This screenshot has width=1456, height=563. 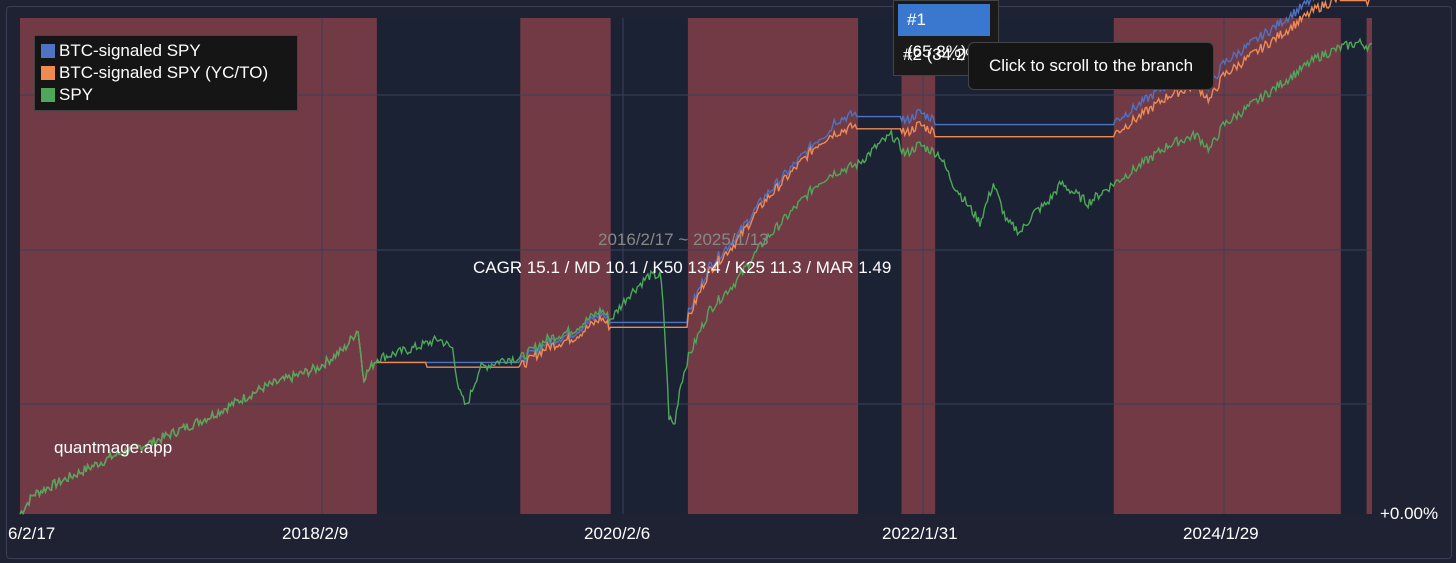 I want to click on watermark: quantmage.app, so click(x=113, y=447).